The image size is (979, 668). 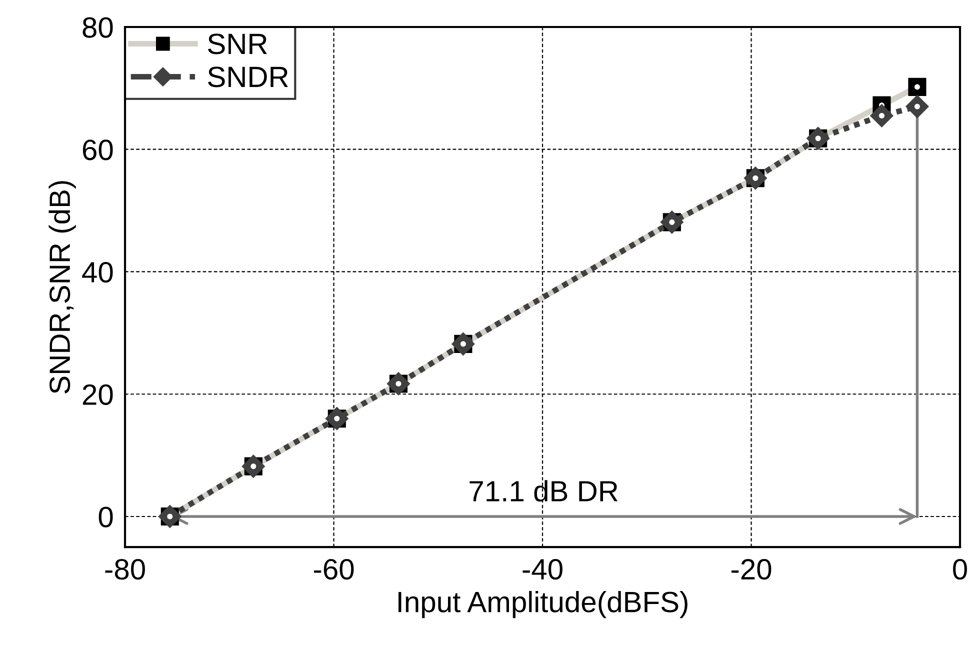 I want to click on y-tick-label: 40, so click(x=97, y=272).